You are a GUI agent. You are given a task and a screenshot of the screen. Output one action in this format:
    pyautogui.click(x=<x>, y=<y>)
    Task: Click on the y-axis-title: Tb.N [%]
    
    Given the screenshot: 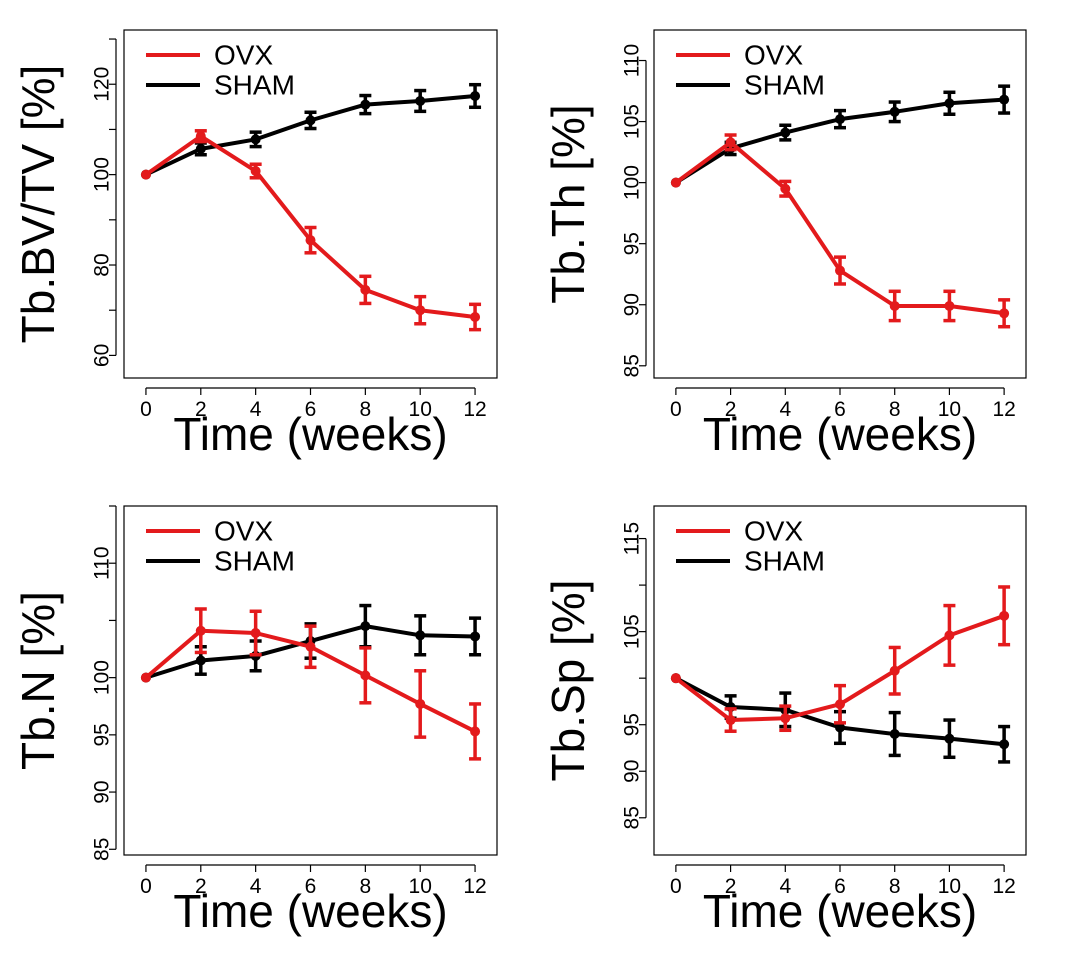 What is the action you would take?
    pyautogui.click(x=38, y=680)
    